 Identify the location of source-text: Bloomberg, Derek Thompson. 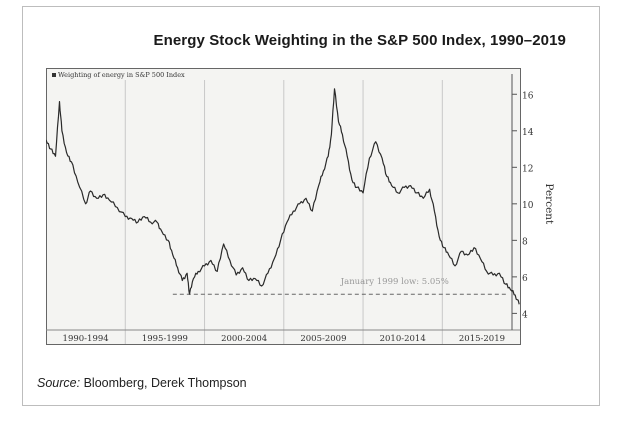
(165, 383).